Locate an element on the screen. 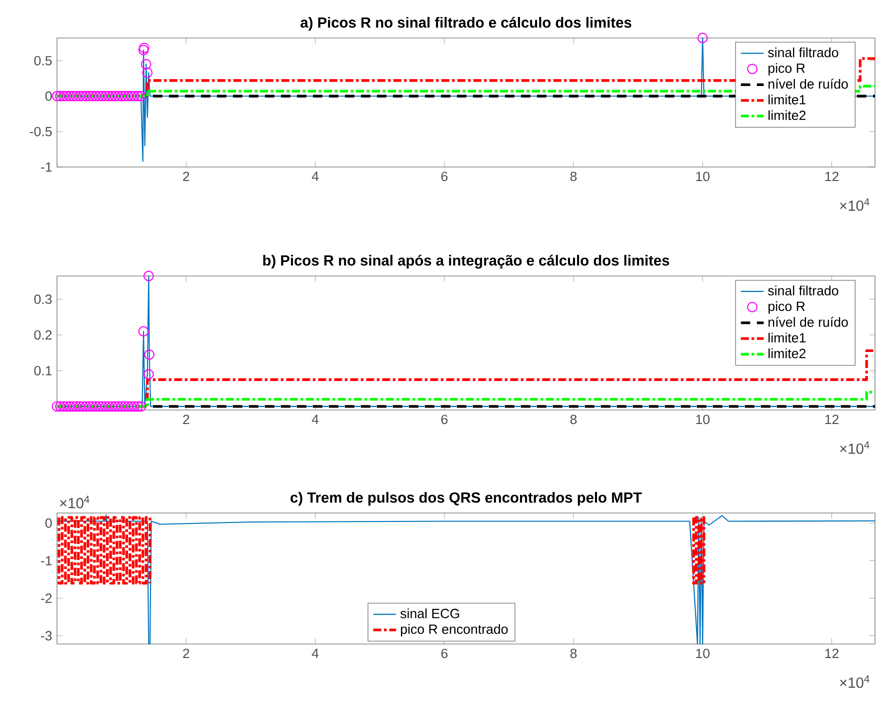  y-tick-label: 0.5 is located at coordinates (43, 61).